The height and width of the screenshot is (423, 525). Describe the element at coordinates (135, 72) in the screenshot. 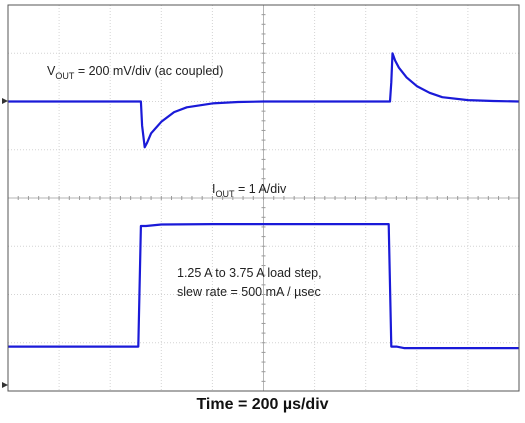

I see `vout-label: VOUT = 200 mV/div (ac coupled)` at that location.